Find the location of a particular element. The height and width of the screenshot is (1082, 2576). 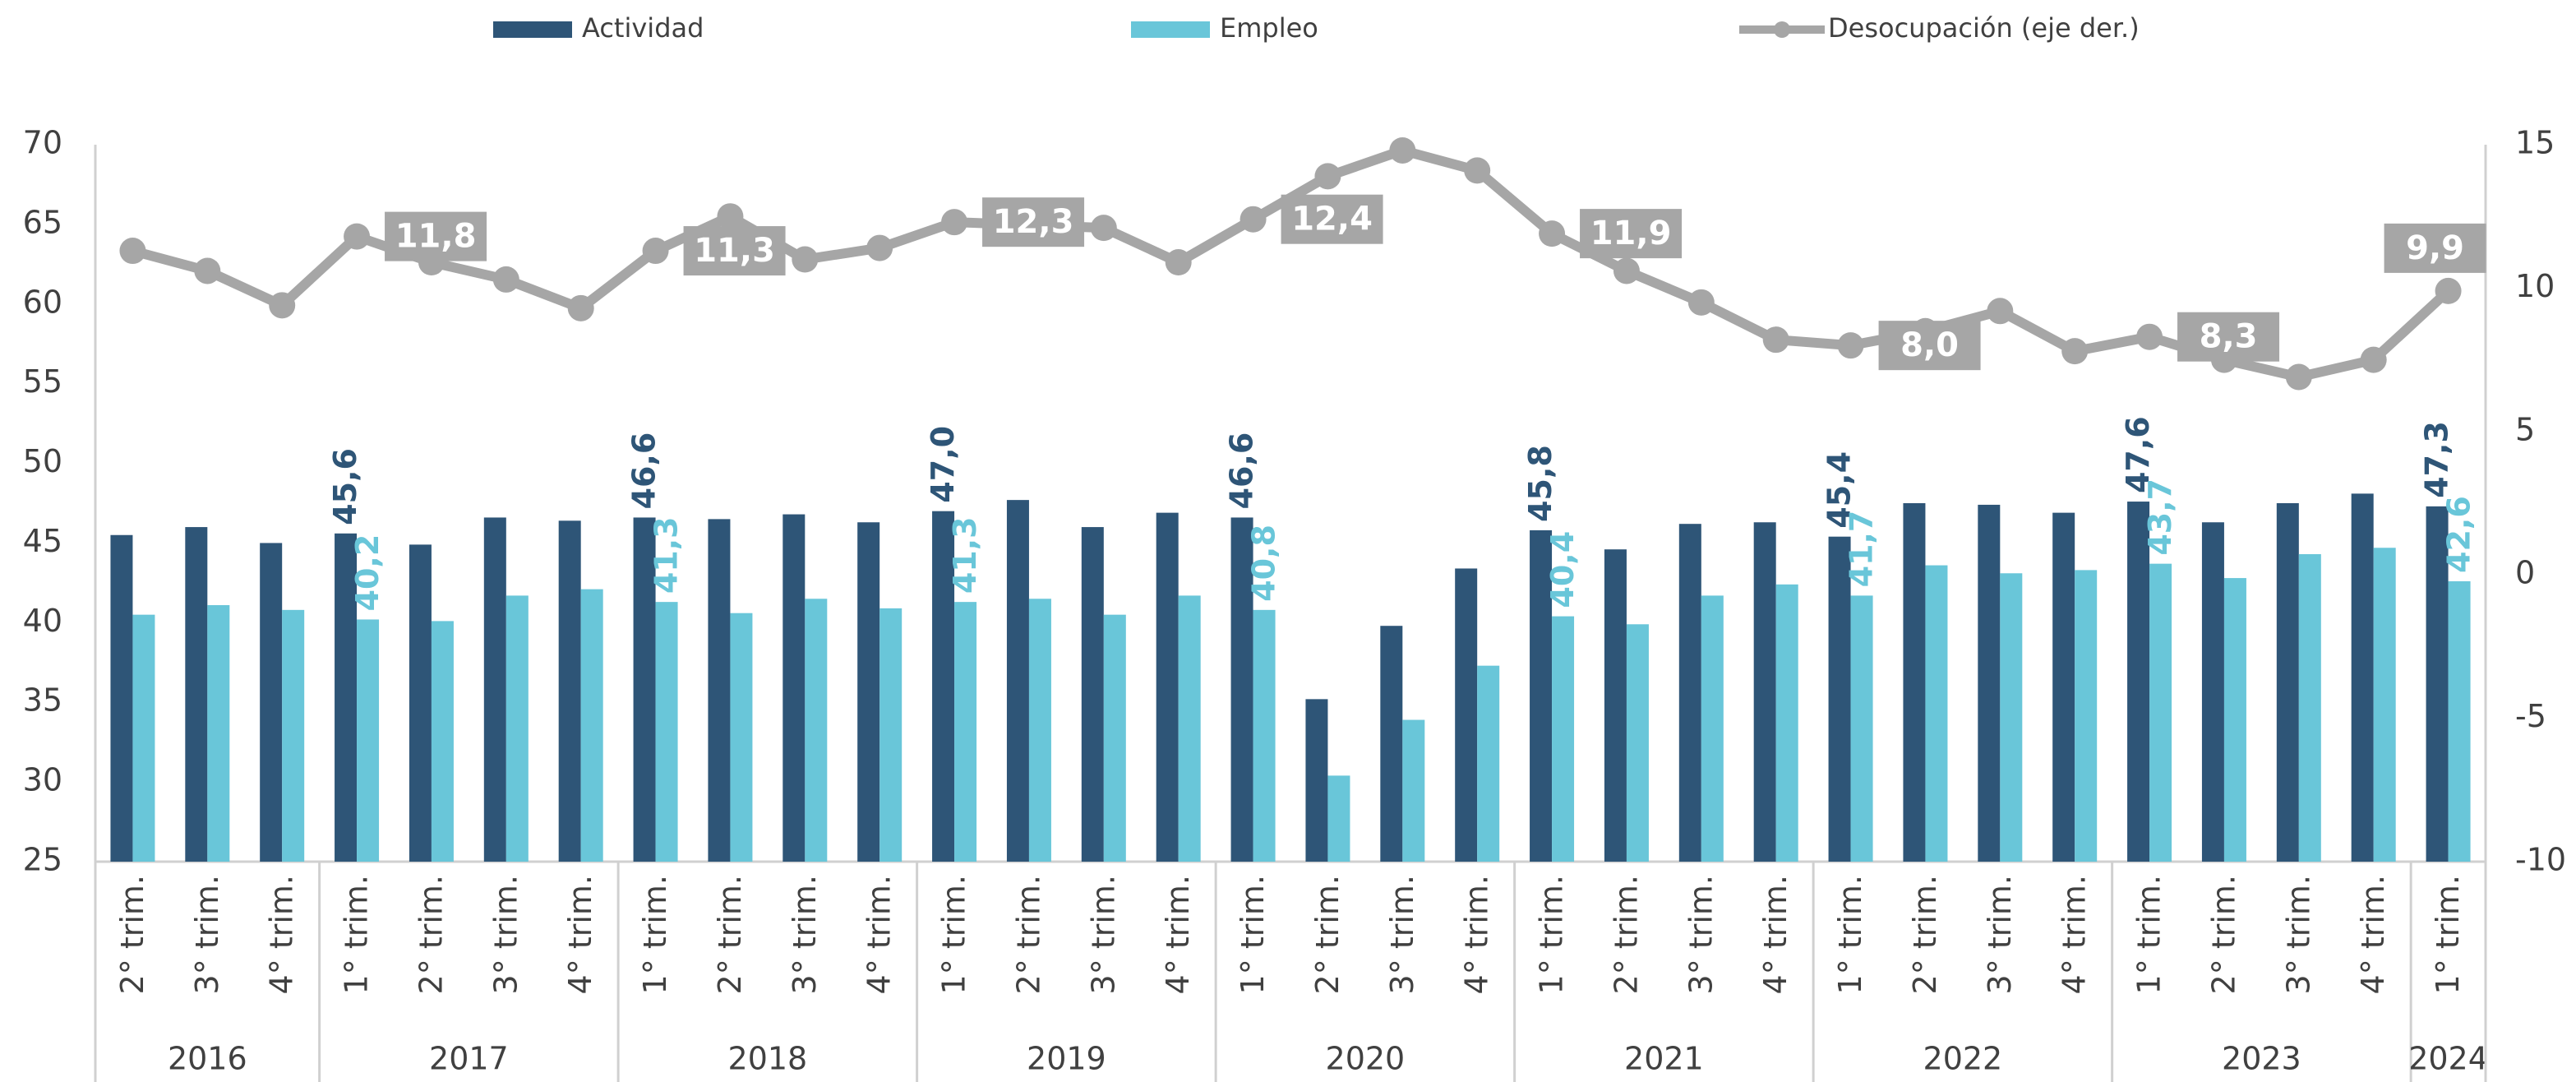

line-value-text: 8,3 is located at coordinates (2229, 337).